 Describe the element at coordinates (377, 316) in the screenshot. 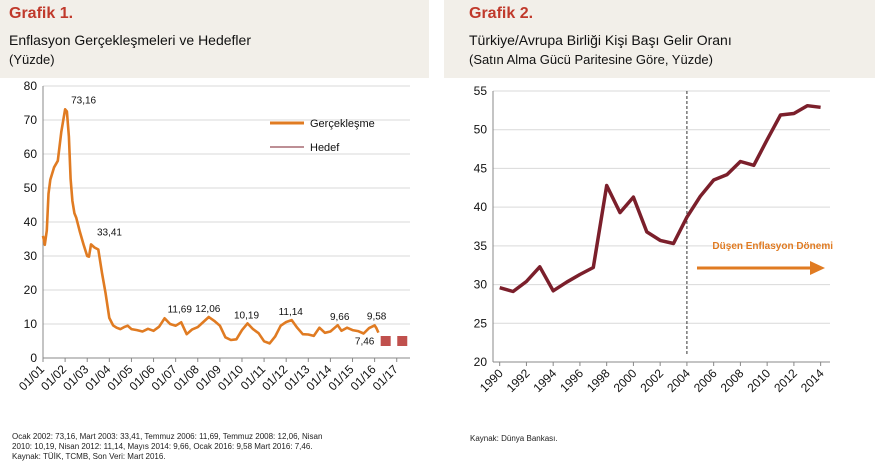

I see `left-data-label: 9,58` at that location.